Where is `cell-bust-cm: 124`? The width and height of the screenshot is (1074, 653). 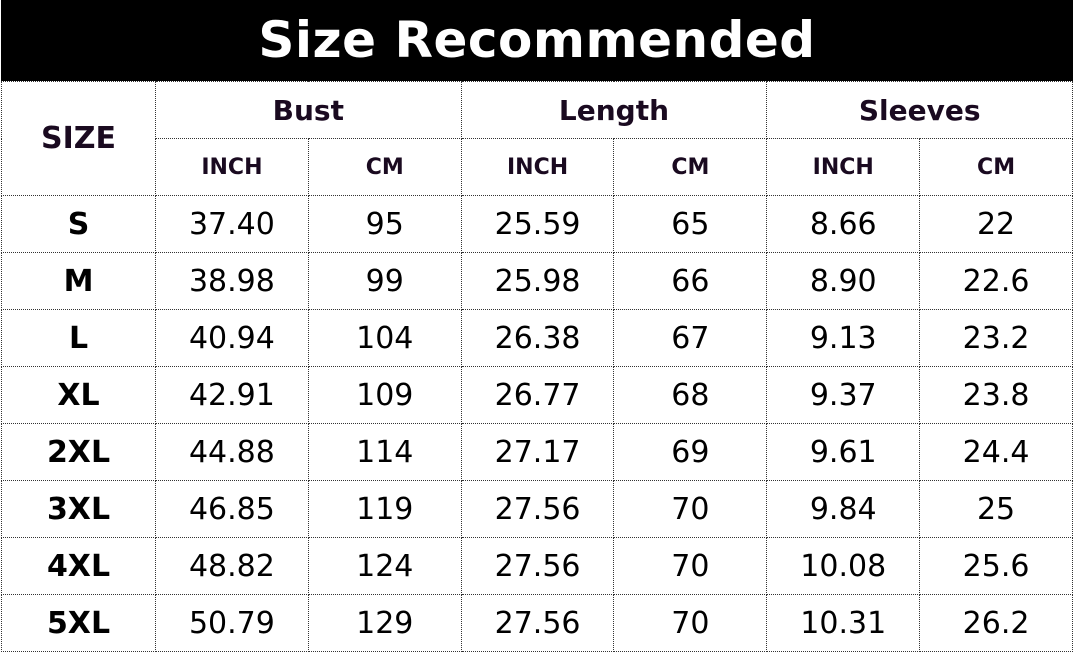 cell-bust-cm: 124 is located at coordinates (384, 566).